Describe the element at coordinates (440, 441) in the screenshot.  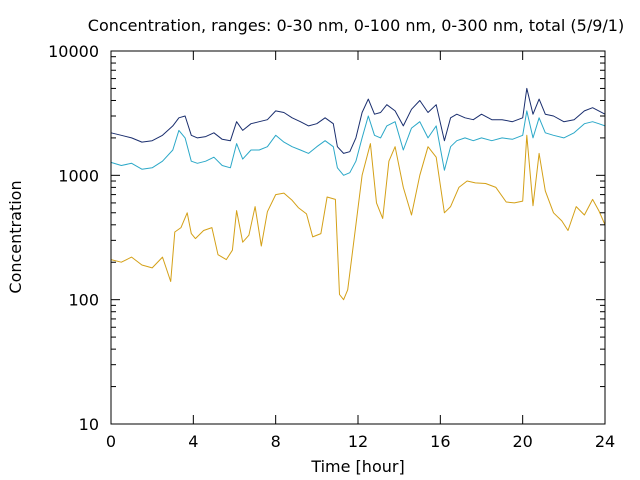
I see `x-tick-label: 16` at that location.